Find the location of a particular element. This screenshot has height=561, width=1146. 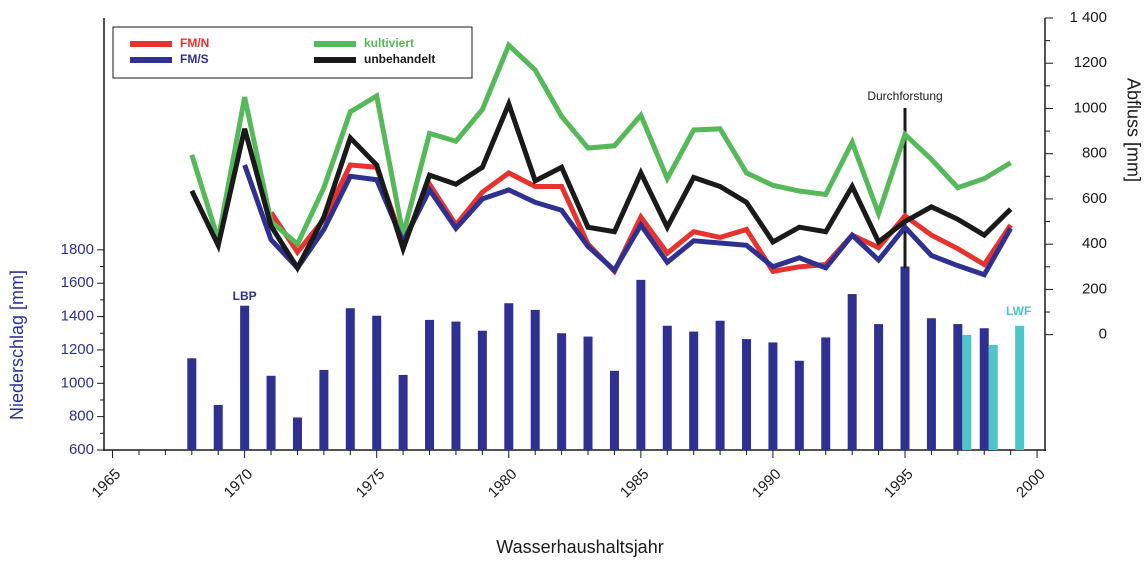

y2-tick-label: 0 is located at coordinates (1103, 334).